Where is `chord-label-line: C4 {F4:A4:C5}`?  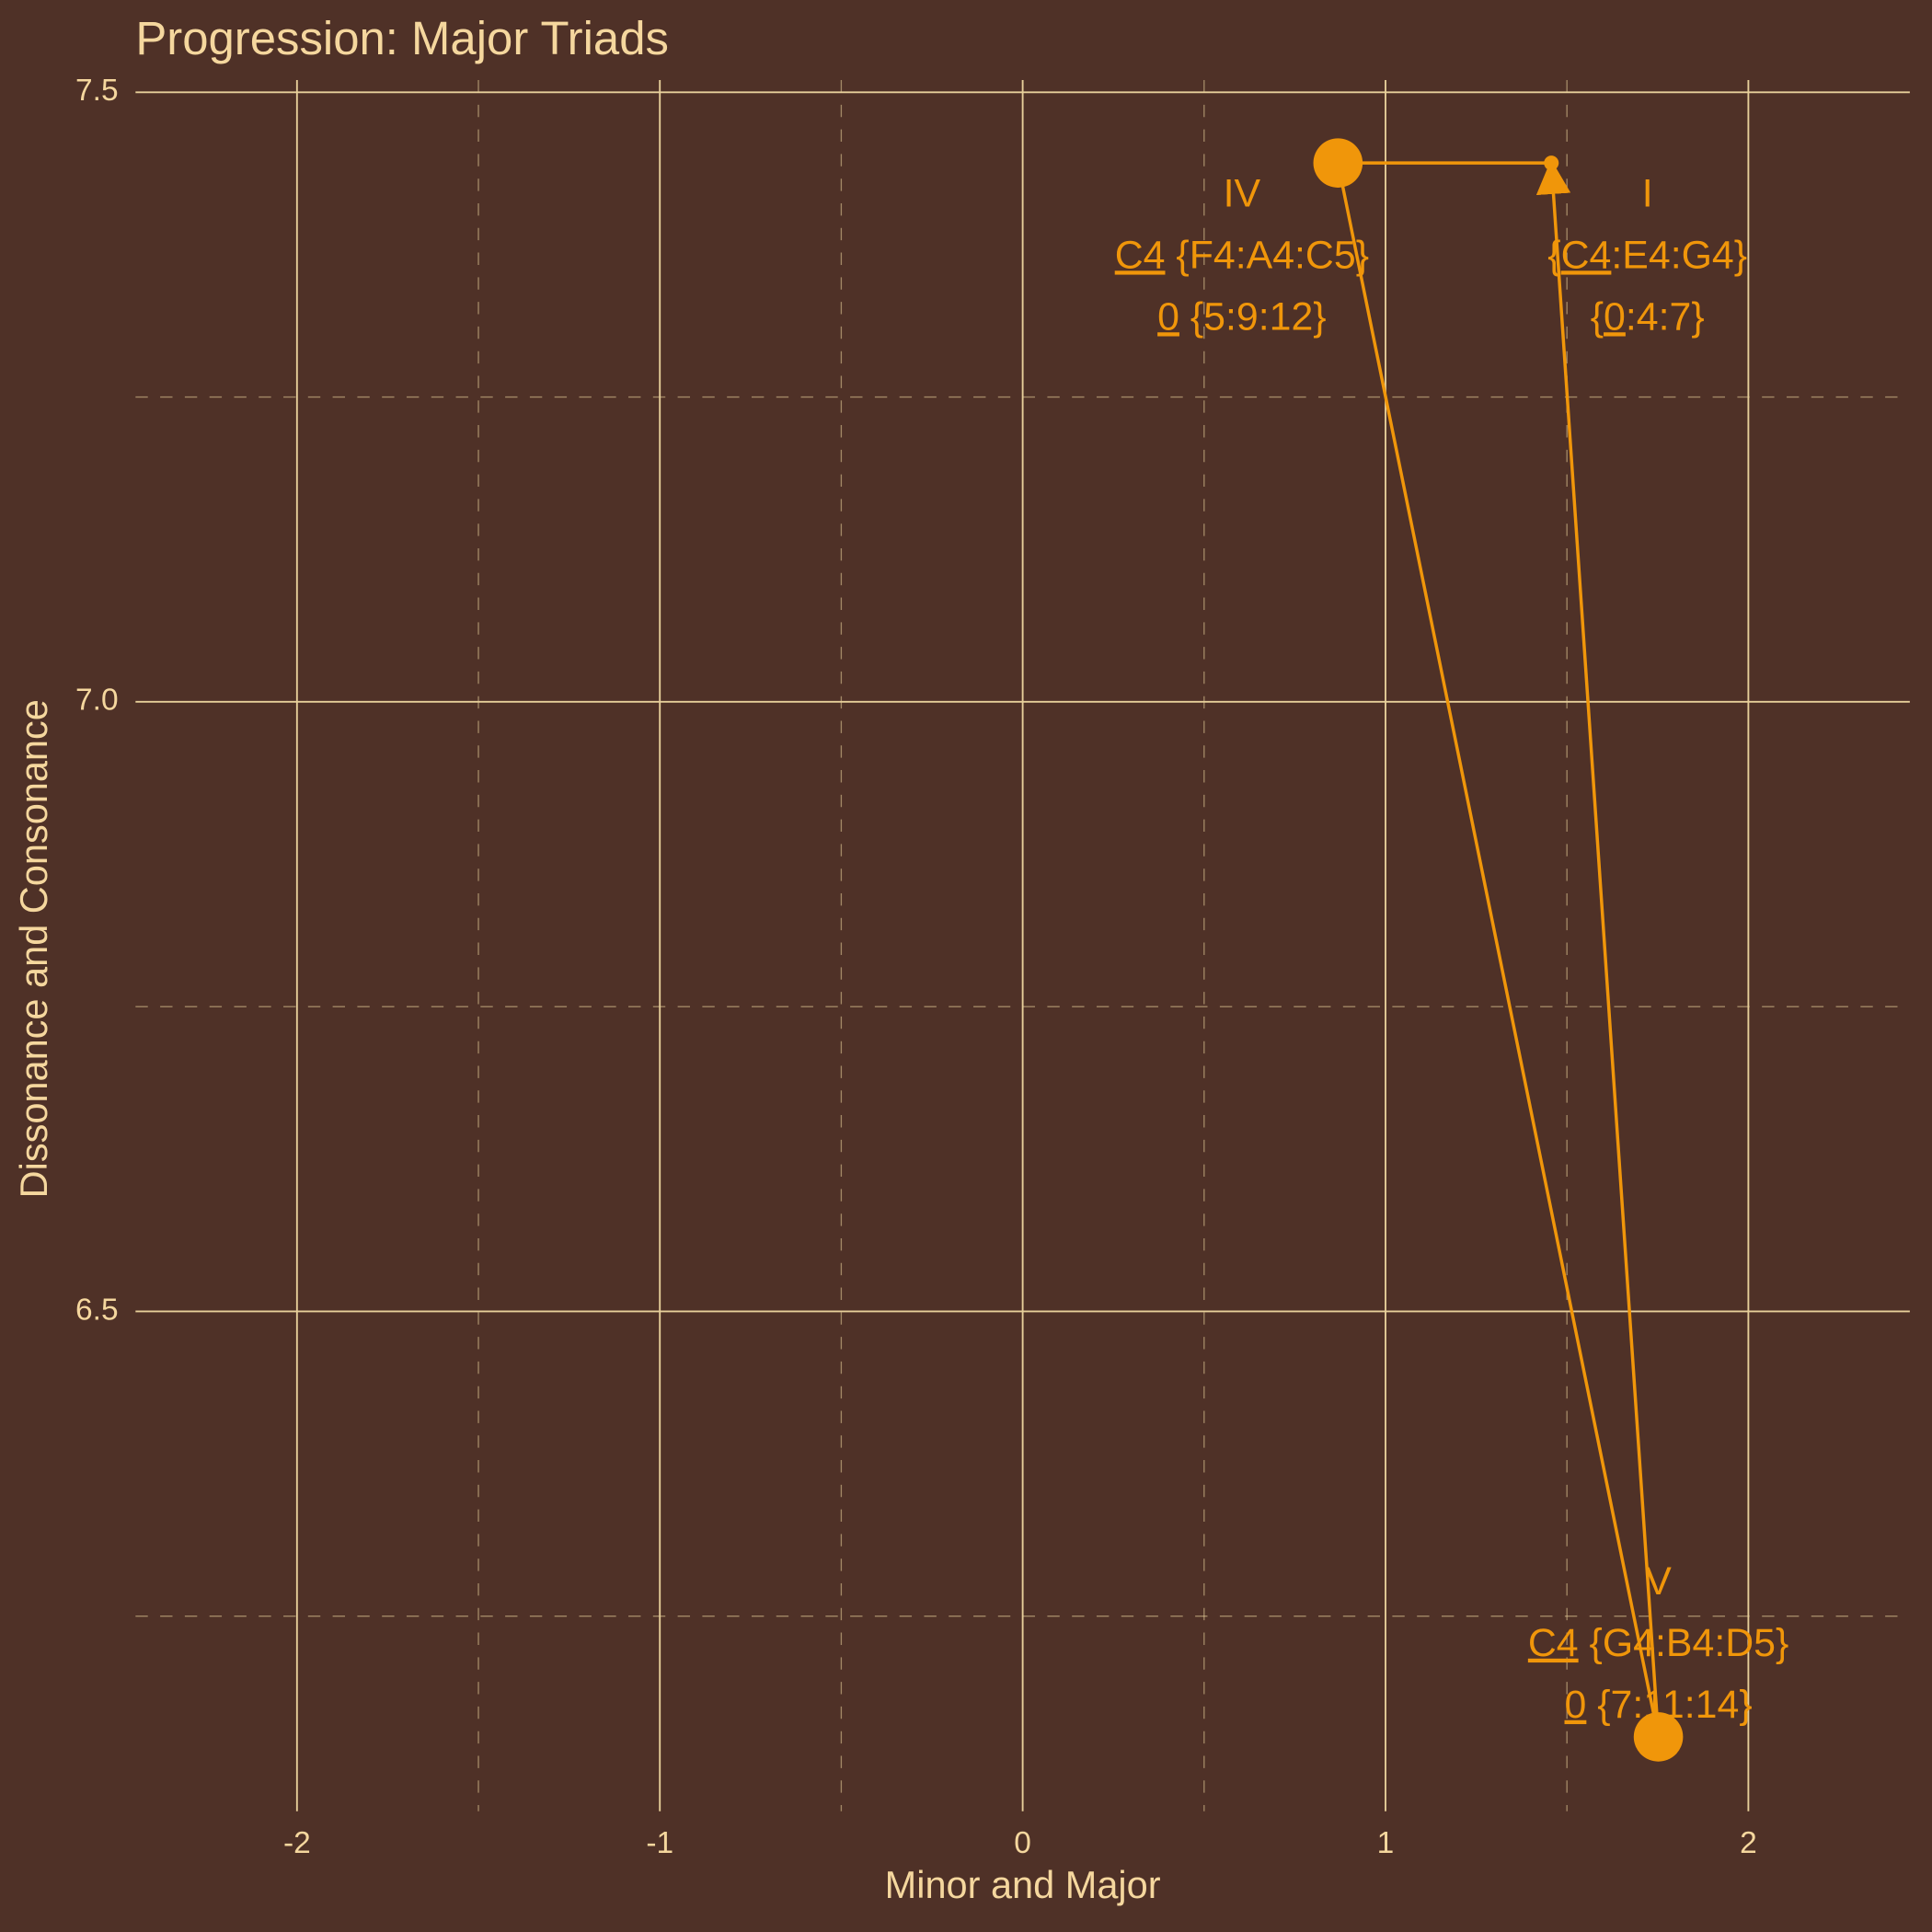 chord-label-line: C4 {F4:A4:C5} is located at coordinates (1242, 256).